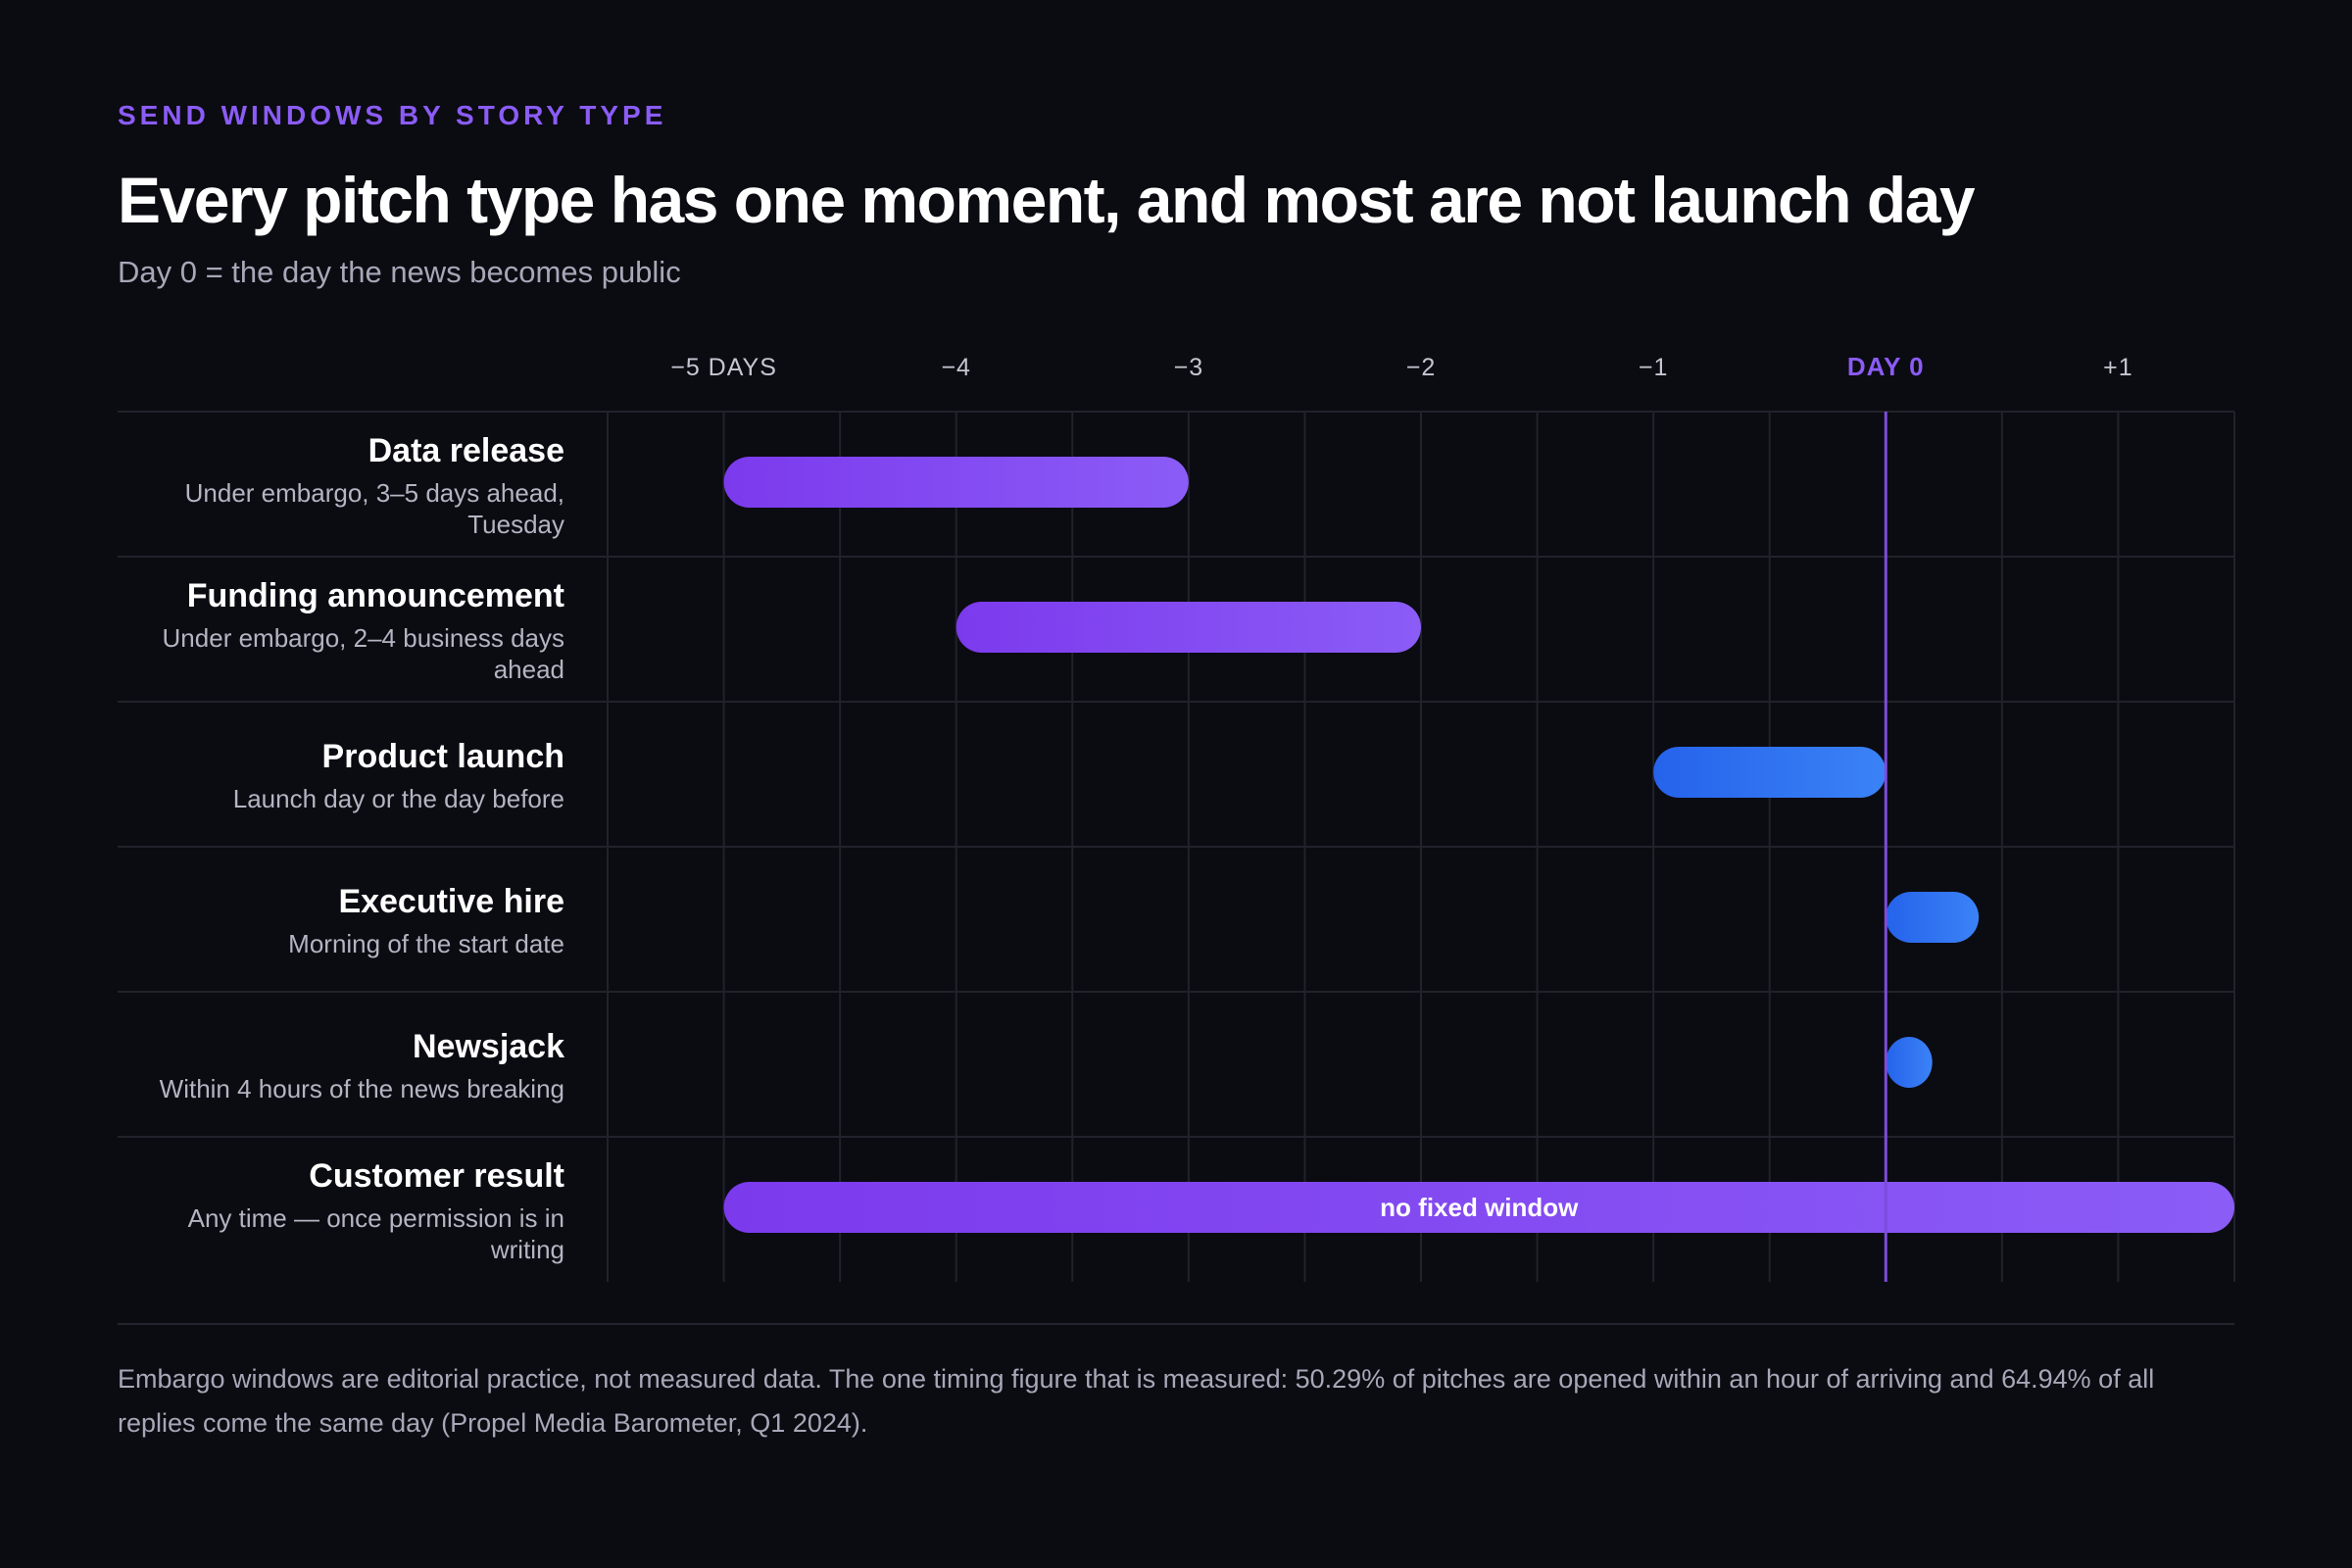  I want to click on row-sublabel: writing, so click(527, 1249).